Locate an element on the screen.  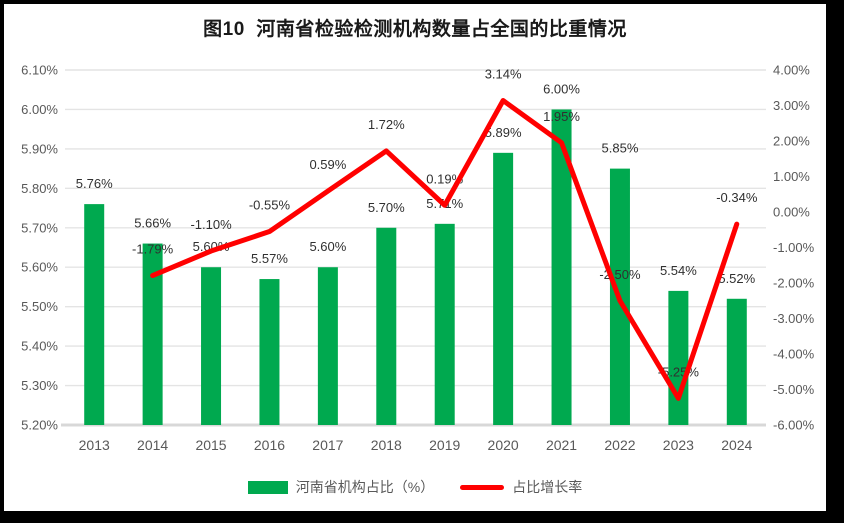
line-data-label: 1.72% is located at coordinates (386, 124).